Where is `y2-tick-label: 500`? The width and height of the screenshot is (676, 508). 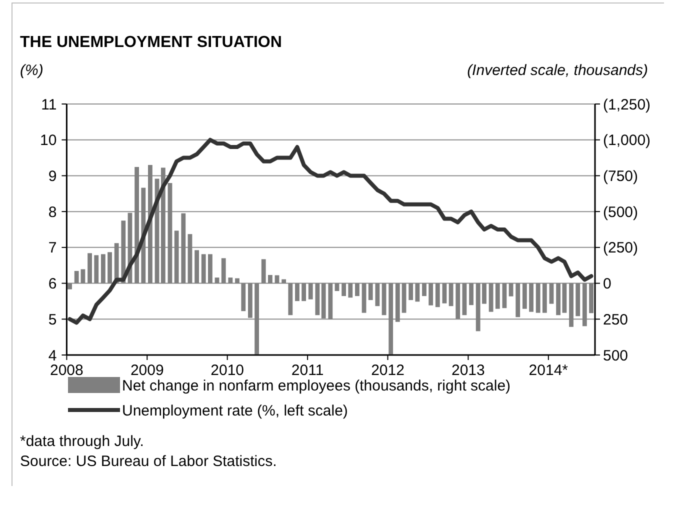 y2-tick-label: 500 is located at coordinates (615, 355).